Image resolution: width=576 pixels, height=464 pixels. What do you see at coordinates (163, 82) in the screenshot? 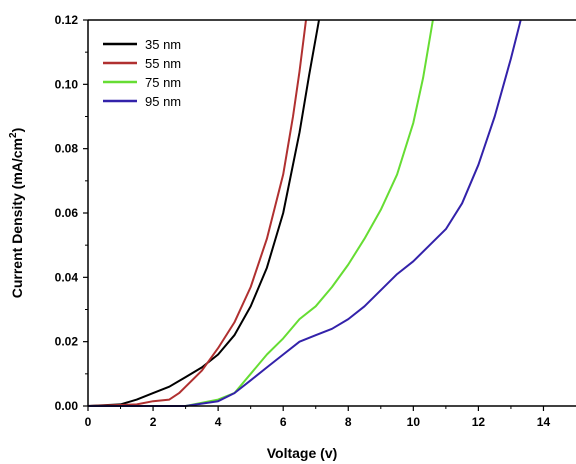
I see `legend-label: 75 nm` at bounding box center [163, 82].